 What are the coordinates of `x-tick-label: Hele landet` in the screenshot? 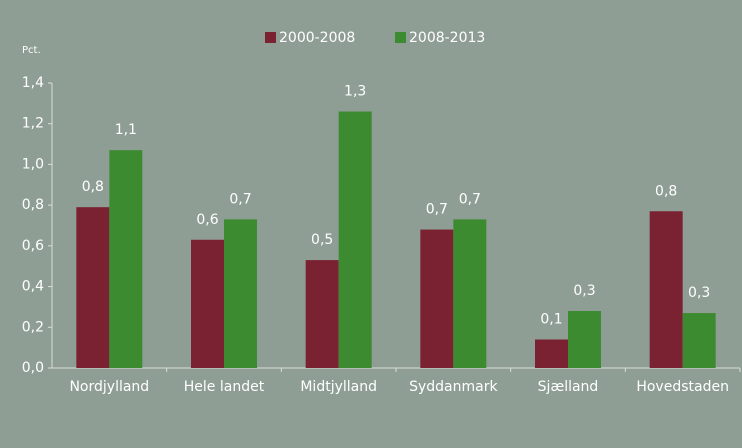 It's located at (224, 387).